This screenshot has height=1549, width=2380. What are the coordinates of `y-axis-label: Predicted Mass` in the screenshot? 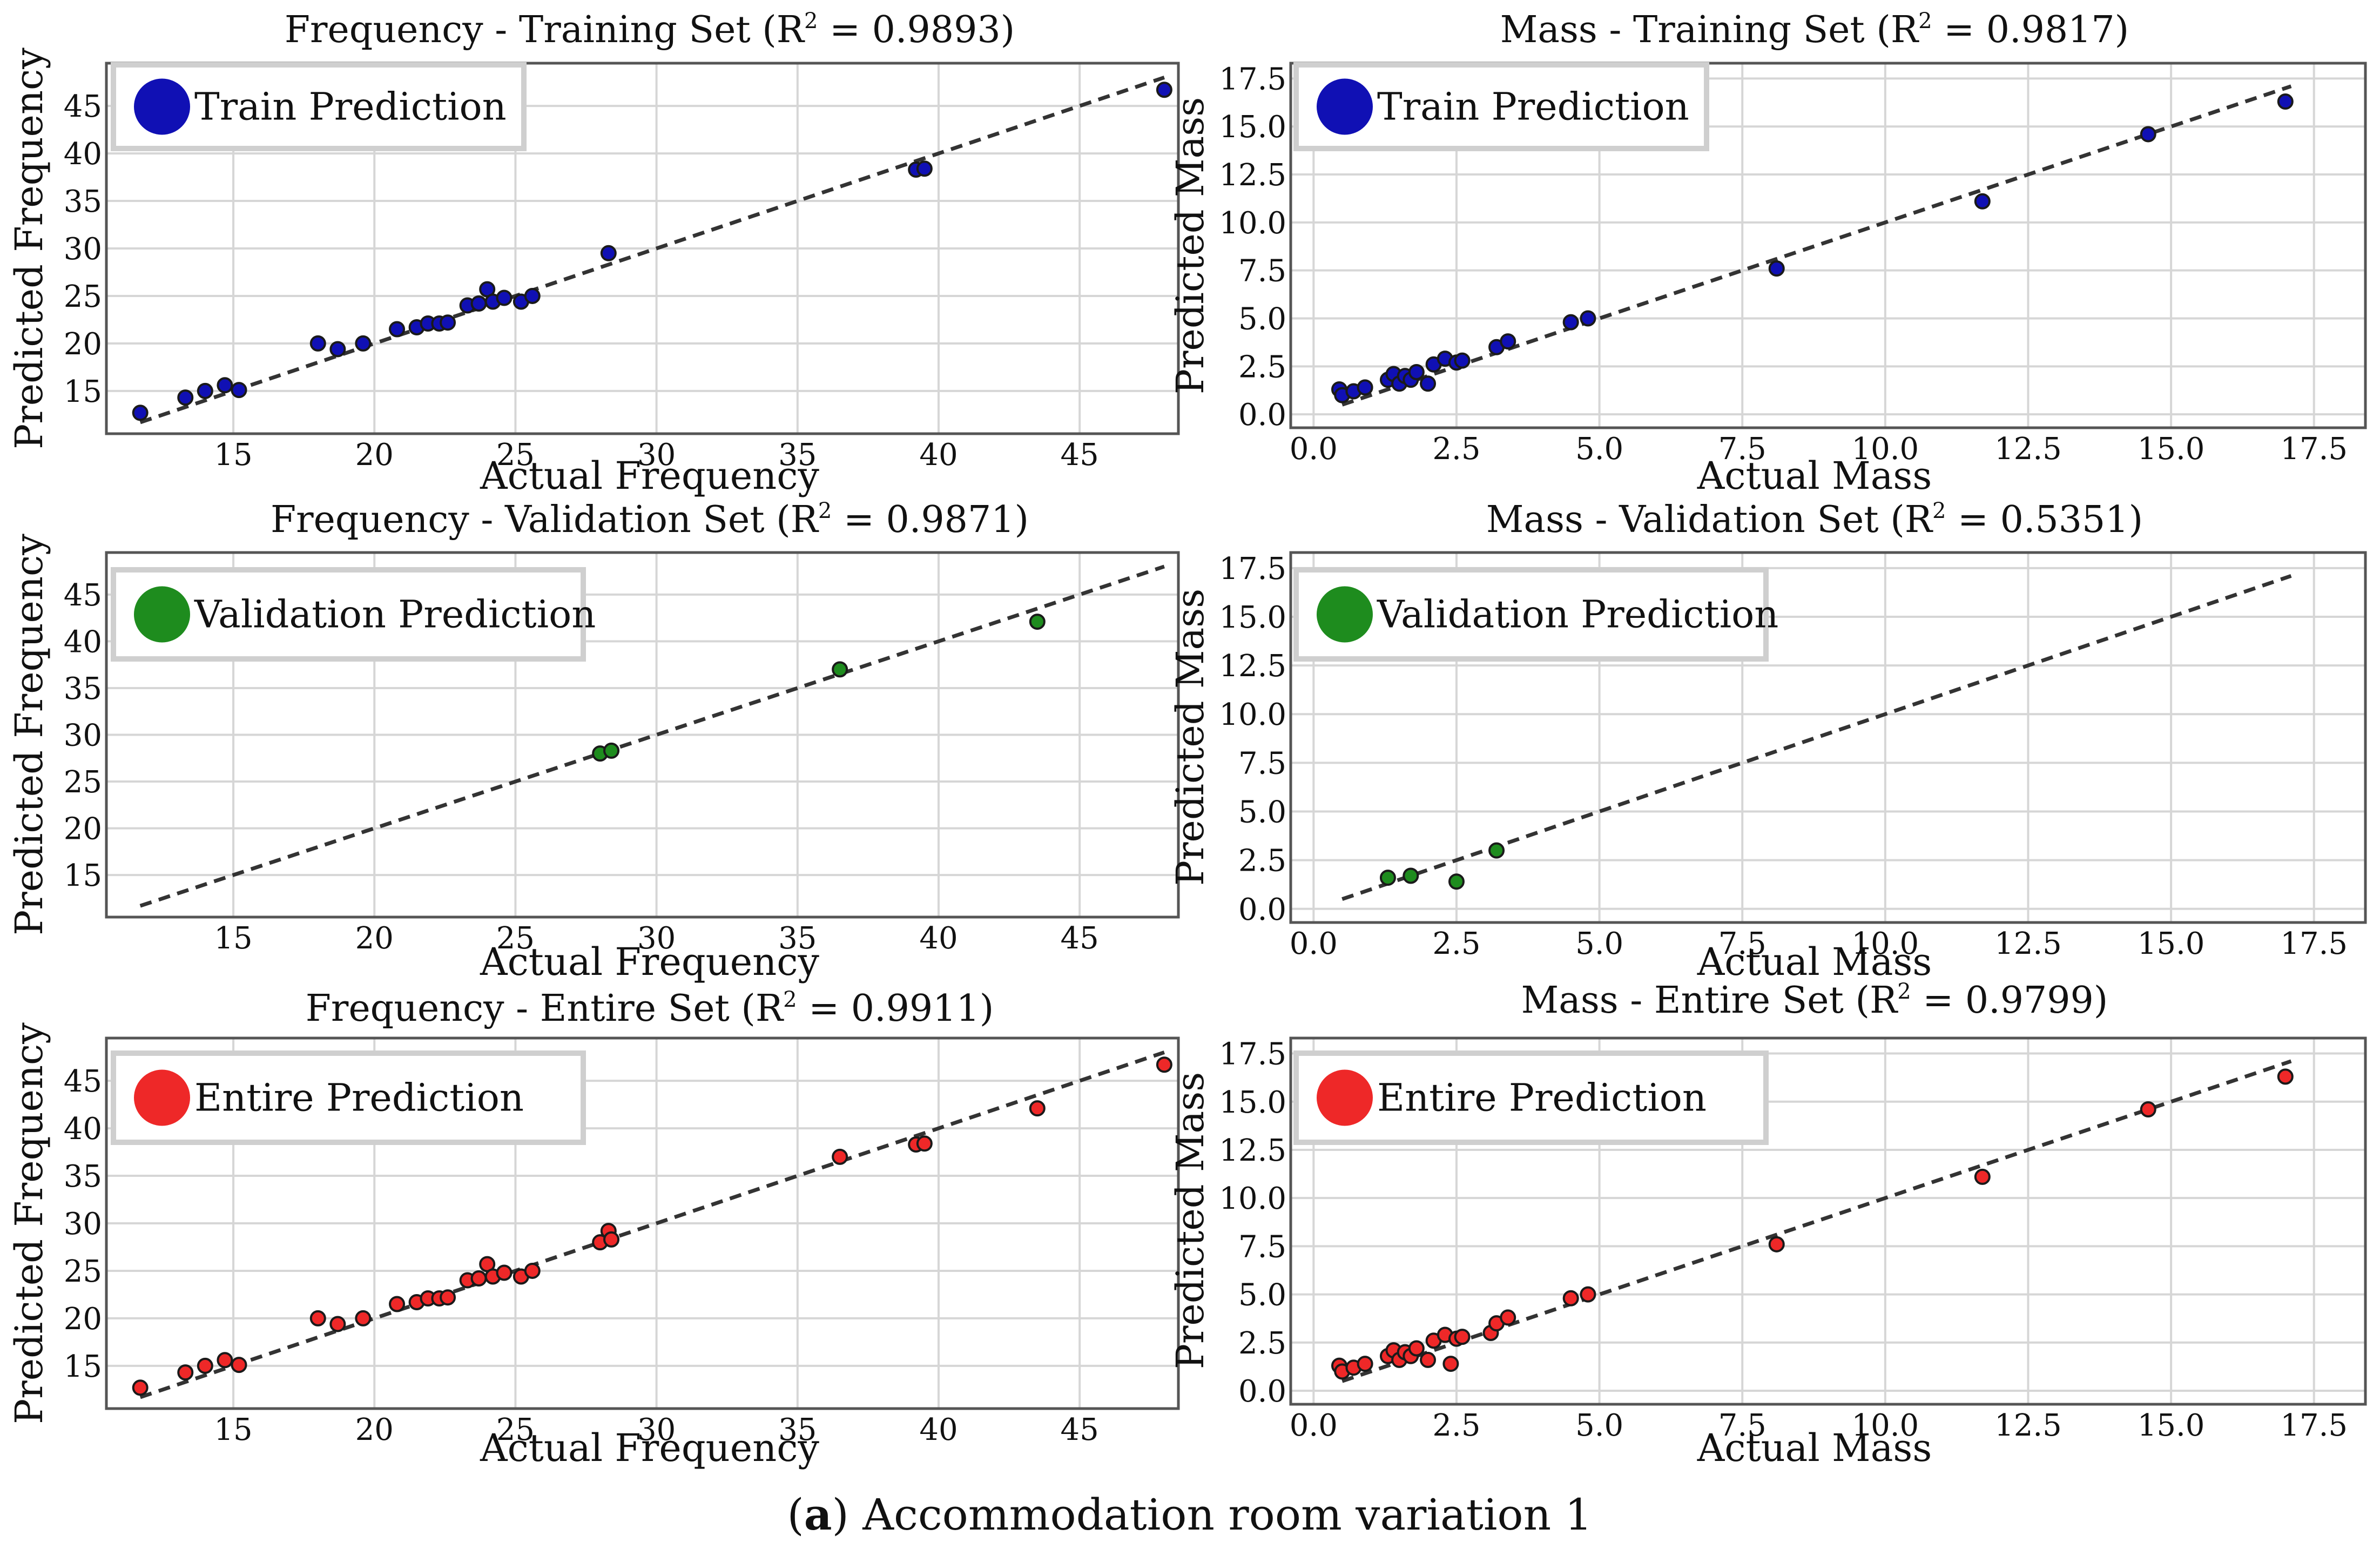 It's located at (1190, 737).